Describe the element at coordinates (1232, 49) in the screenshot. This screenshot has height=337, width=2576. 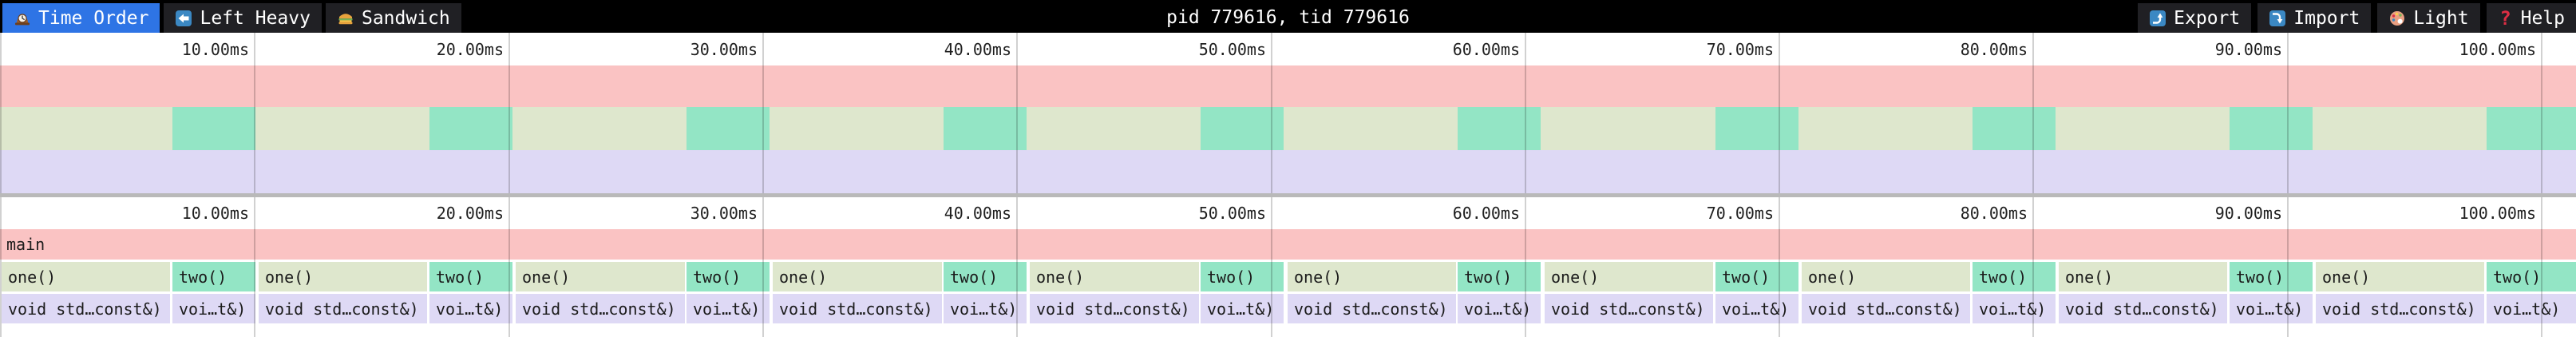
I see `ruler-tick-label: 50.00ms` at that location.